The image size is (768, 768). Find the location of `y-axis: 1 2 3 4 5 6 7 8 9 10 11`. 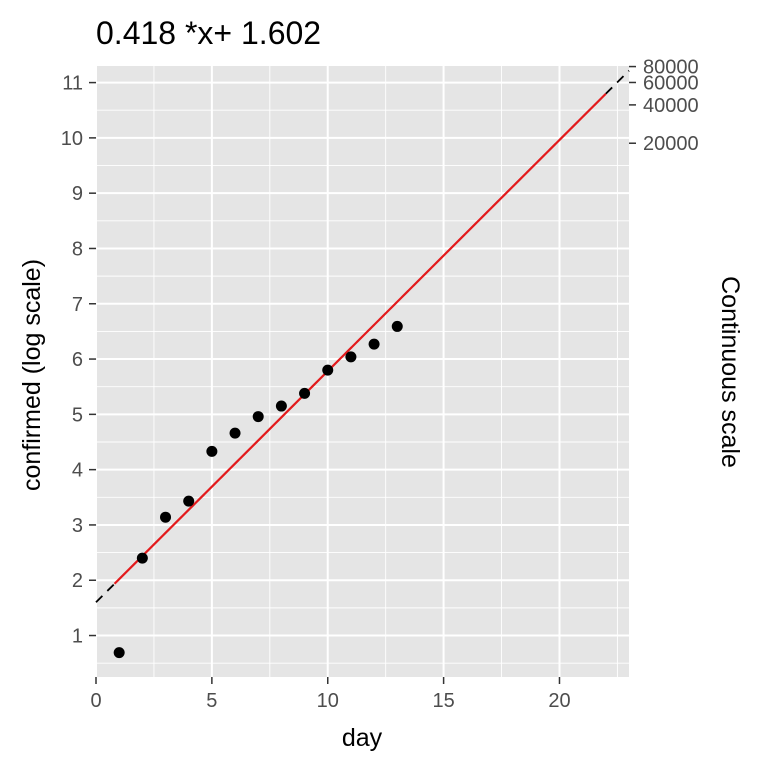

y-axis: 1 2 3 4 5 6 7 8 9 10 11 is located at coordinates (78, 360).